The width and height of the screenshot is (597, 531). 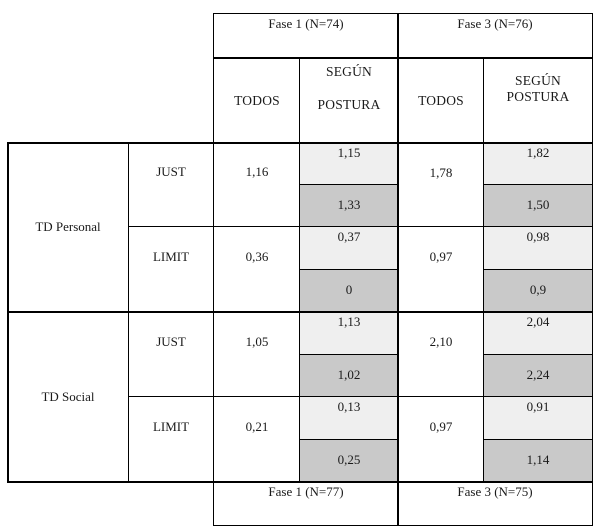 What do you see at coordinates (257, 426) in the screenshot?
I see `table-cell: 0,21` at bounding box center [257, 426].